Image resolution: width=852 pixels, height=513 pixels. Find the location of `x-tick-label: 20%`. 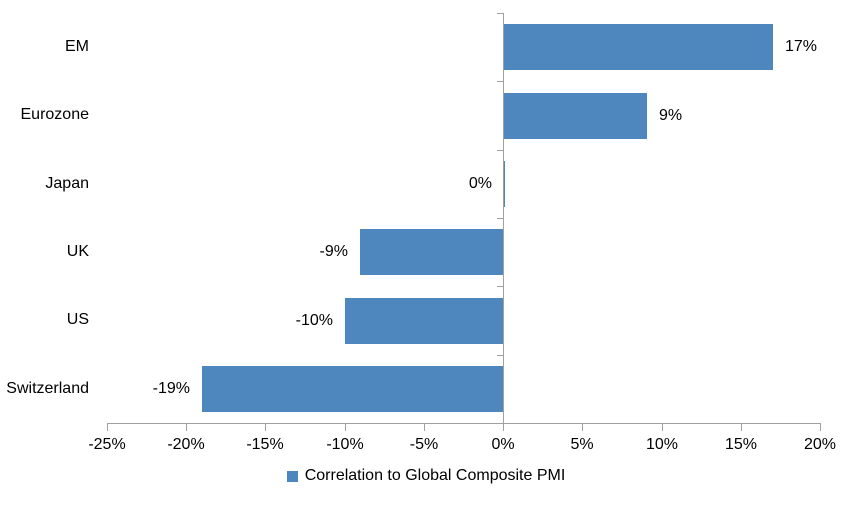

x-tick-label: 20% is located at coordinates (820, 444).